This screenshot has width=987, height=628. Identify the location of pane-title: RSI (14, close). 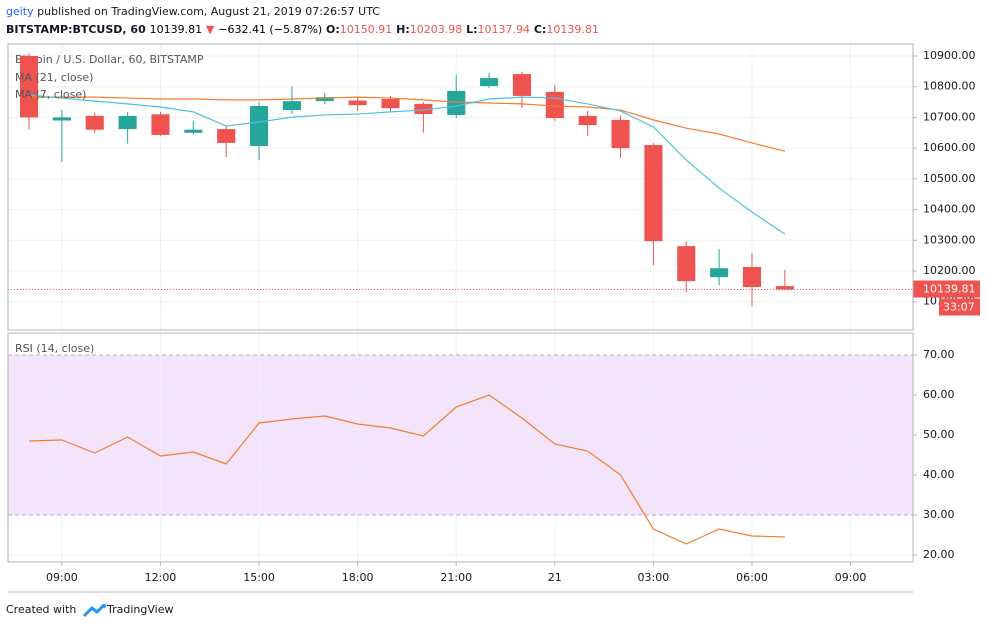
(54, 348).